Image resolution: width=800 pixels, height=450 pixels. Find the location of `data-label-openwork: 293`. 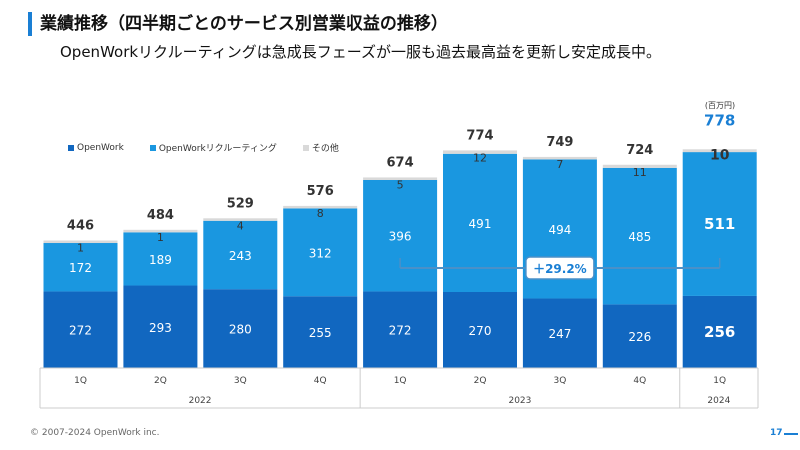

data-label-openwork: 293 is located at coordinates (160, 328).